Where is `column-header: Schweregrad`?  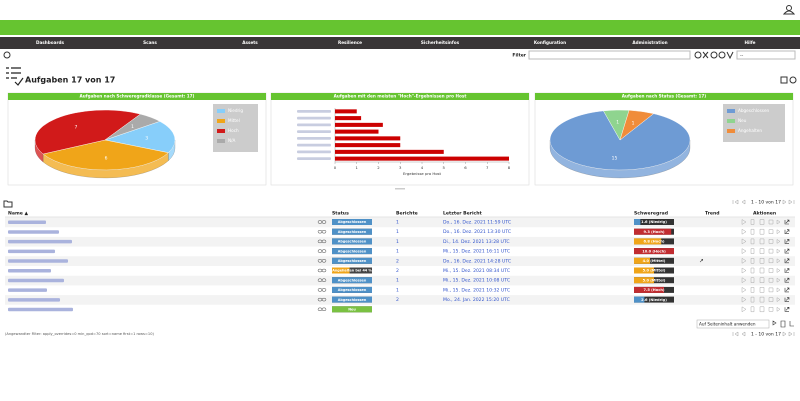
column-header: Schweregrad is located at coordinates (651, 214).